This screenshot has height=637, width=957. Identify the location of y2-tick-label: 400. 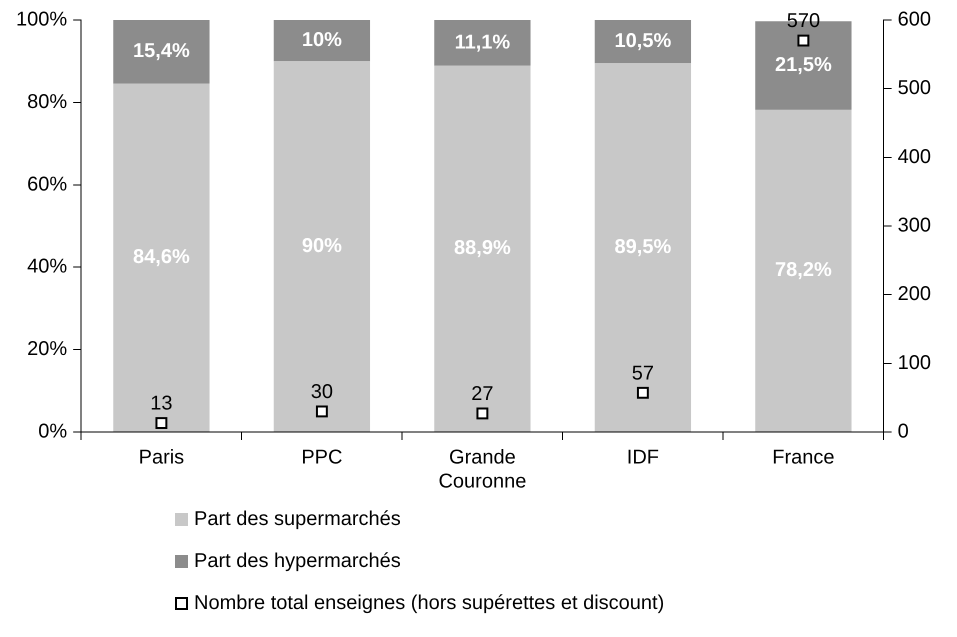
(915, 157).